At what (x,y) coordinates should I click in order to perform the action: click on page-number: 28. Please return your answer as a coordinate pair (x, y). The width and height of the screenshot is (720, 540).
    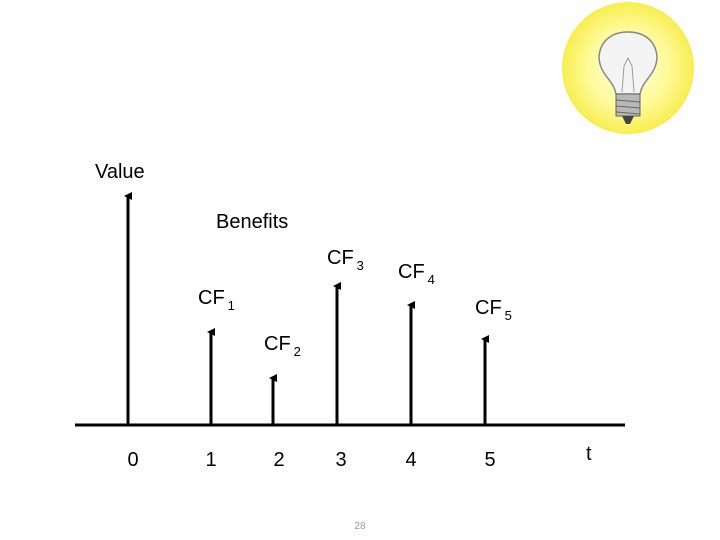
    Looking at the image, I should click on (360, 526).